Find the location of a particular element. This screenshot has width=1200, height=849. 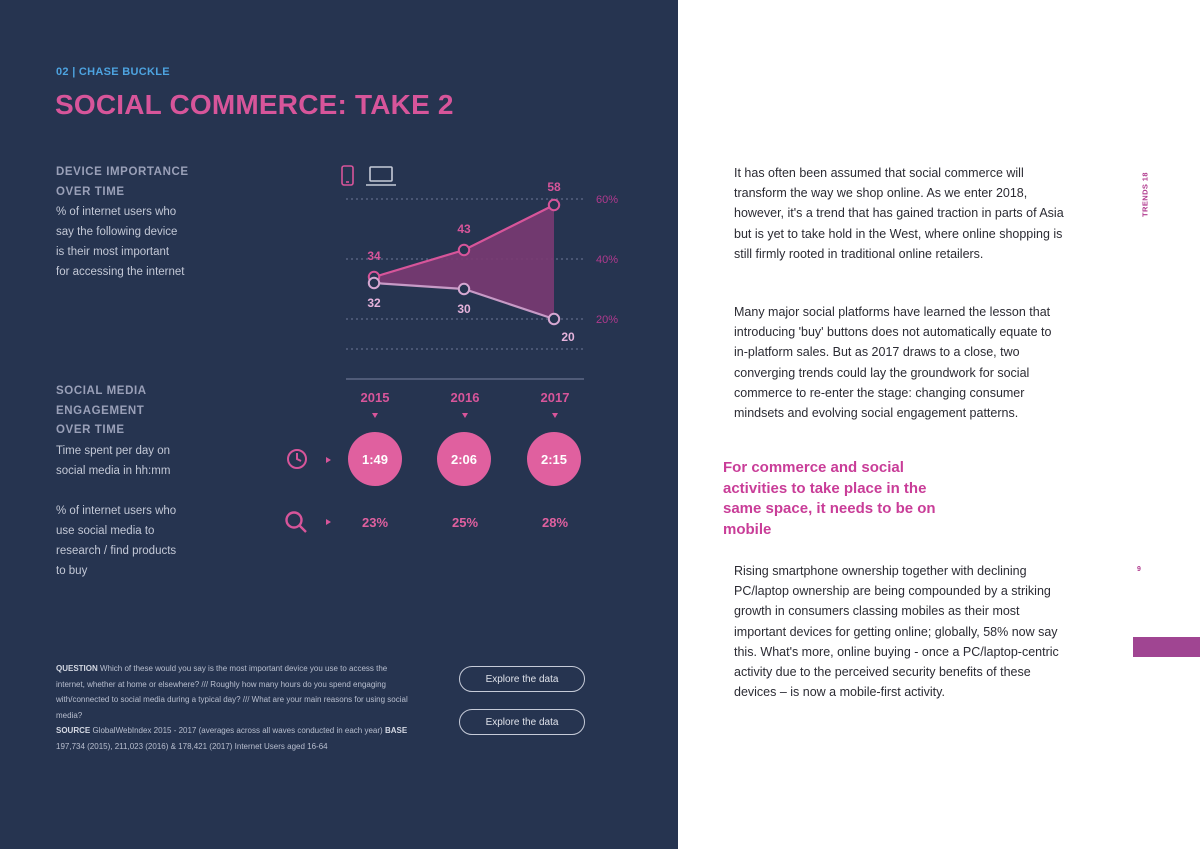

description-line: to buy is located at coordinates (72, 571).